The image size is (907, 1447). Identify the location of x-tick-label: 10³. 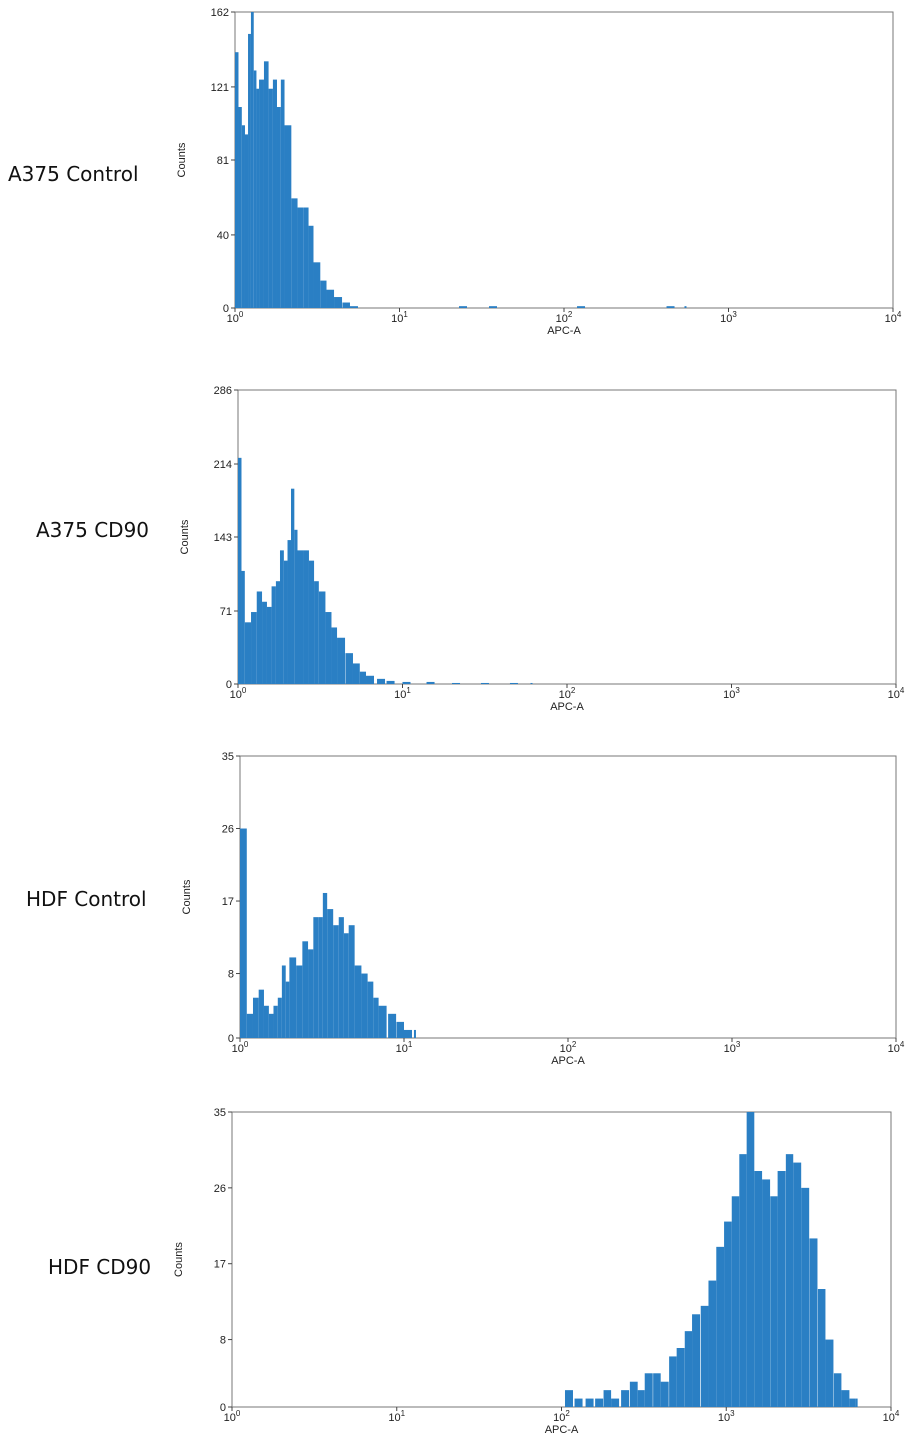
(731, 693).